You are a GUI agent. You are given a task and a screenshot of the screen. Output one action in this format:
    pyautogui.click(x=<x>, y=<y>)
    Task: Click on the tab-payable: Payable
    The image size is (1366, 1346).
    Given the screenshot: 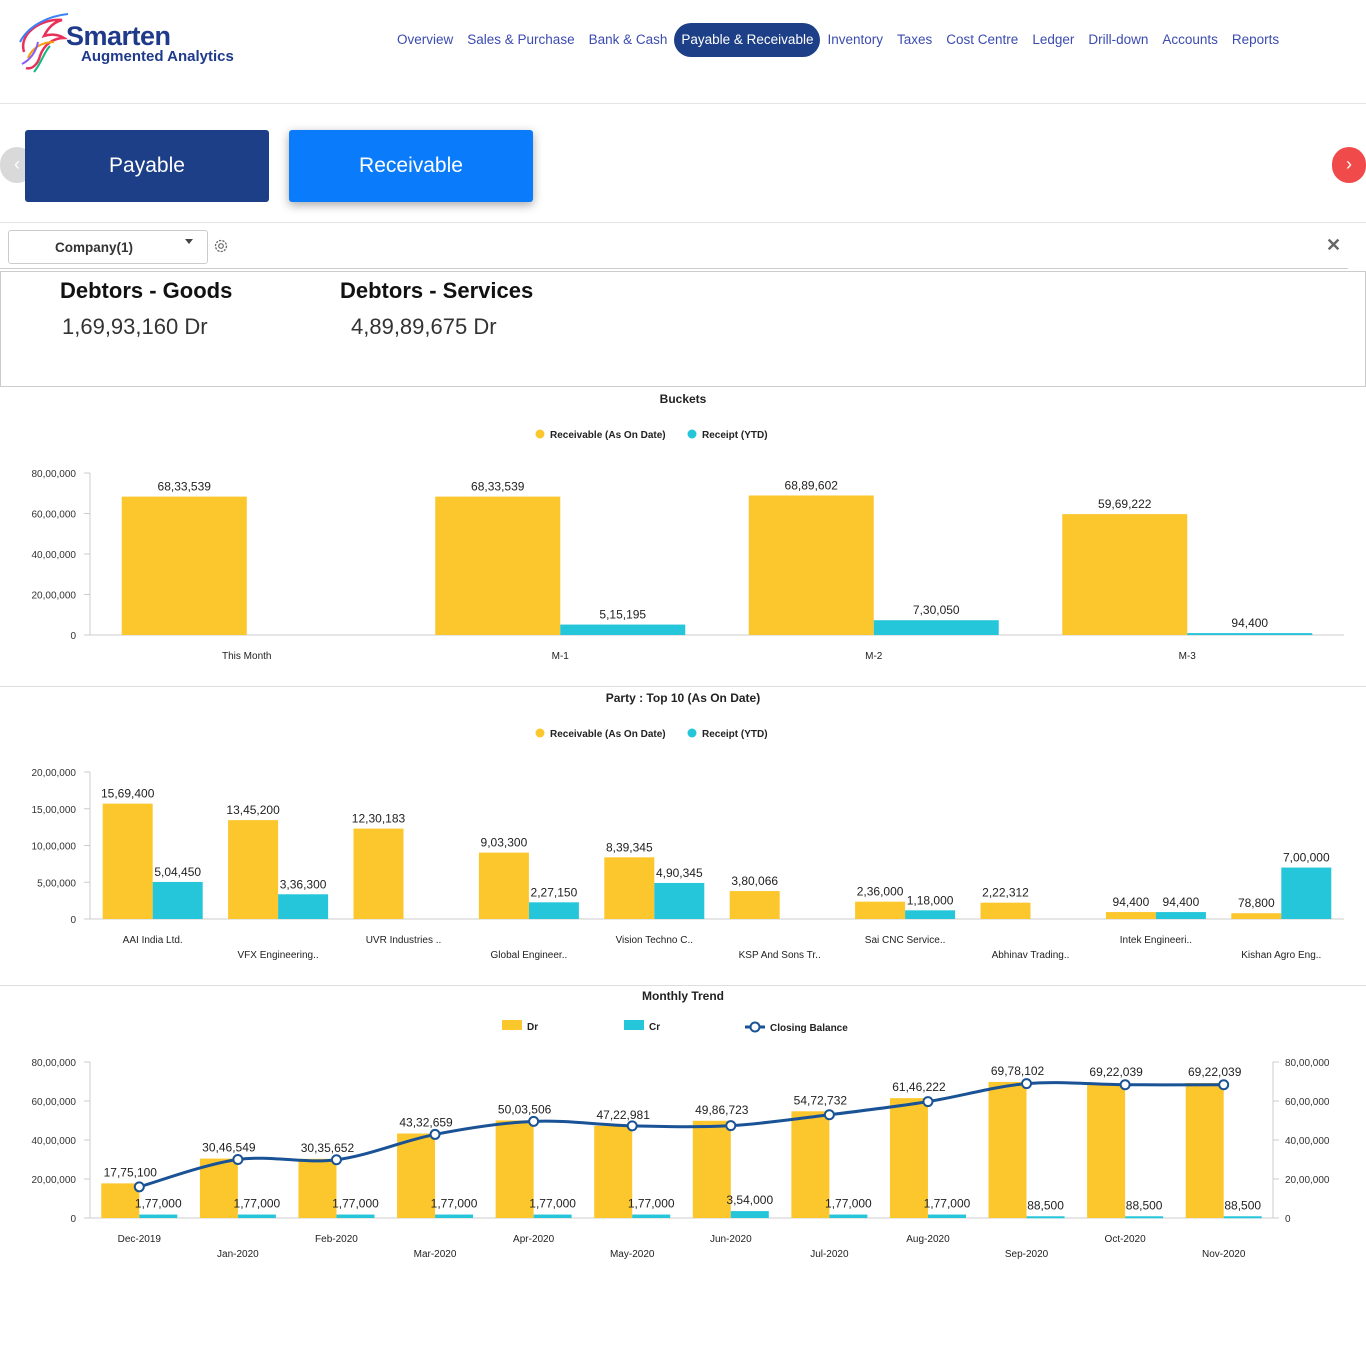 What is the action you would take?
    pyautogui.click(x=147, y=166)
    